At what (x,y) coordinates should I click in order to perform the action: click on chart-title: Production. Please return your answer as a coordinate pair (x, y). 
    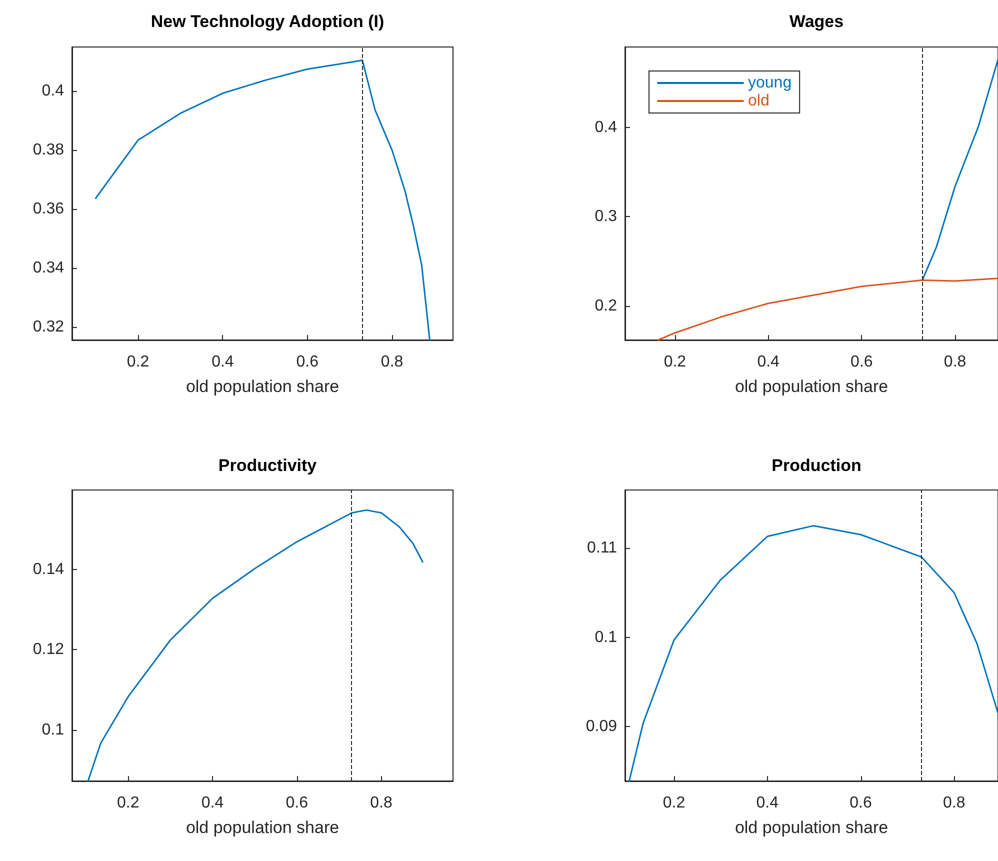
    Looking at the image, I should click on (817, 465).